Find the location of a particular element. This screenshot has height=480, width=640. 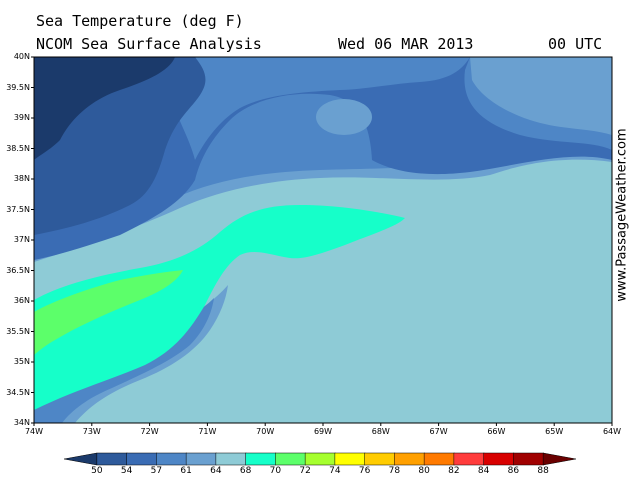

lon-label: 72W is located at coordinates (149, 431).